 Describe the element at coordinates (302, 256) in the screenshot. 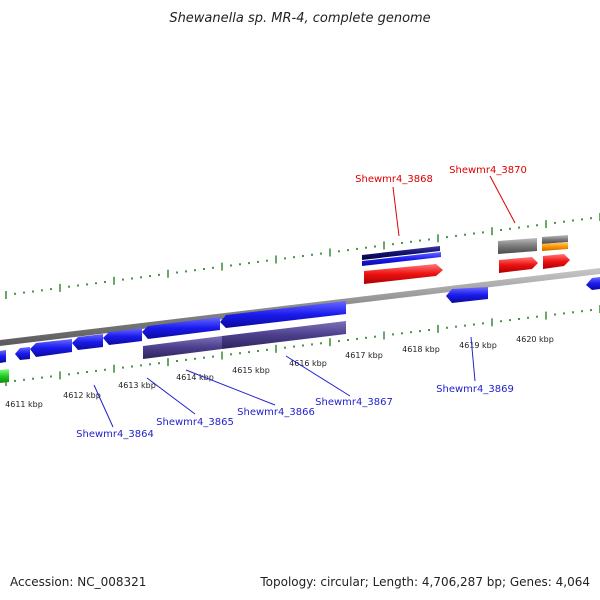

I see `upper-scale-track` at that location.